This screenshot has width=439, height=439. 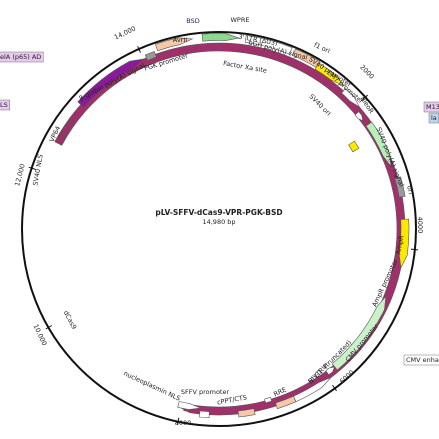 I want to click on feature-label: nucleoplasmin NLS, so click(x=151, y=385).